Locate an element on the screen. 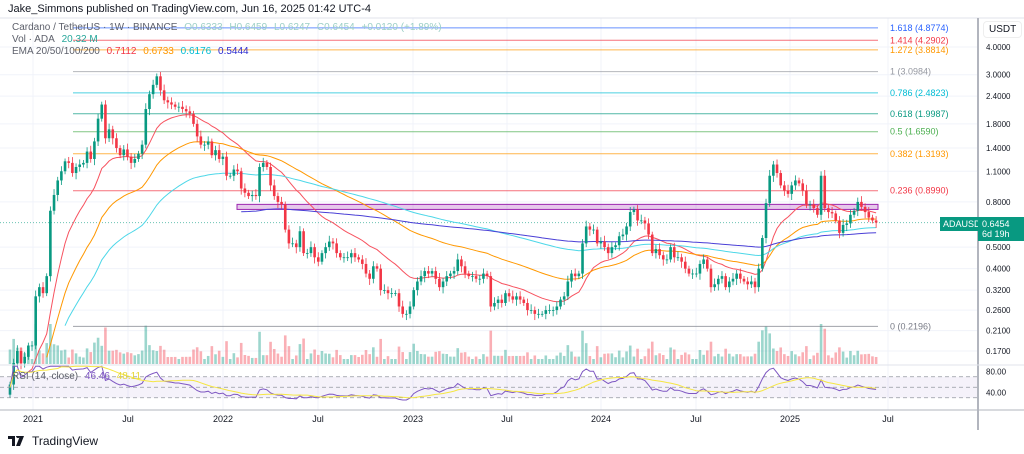 This screenshot has width=1024, height=454. fib-level-label: 1.272 (3.8814) is located at coordinates (919, 50).